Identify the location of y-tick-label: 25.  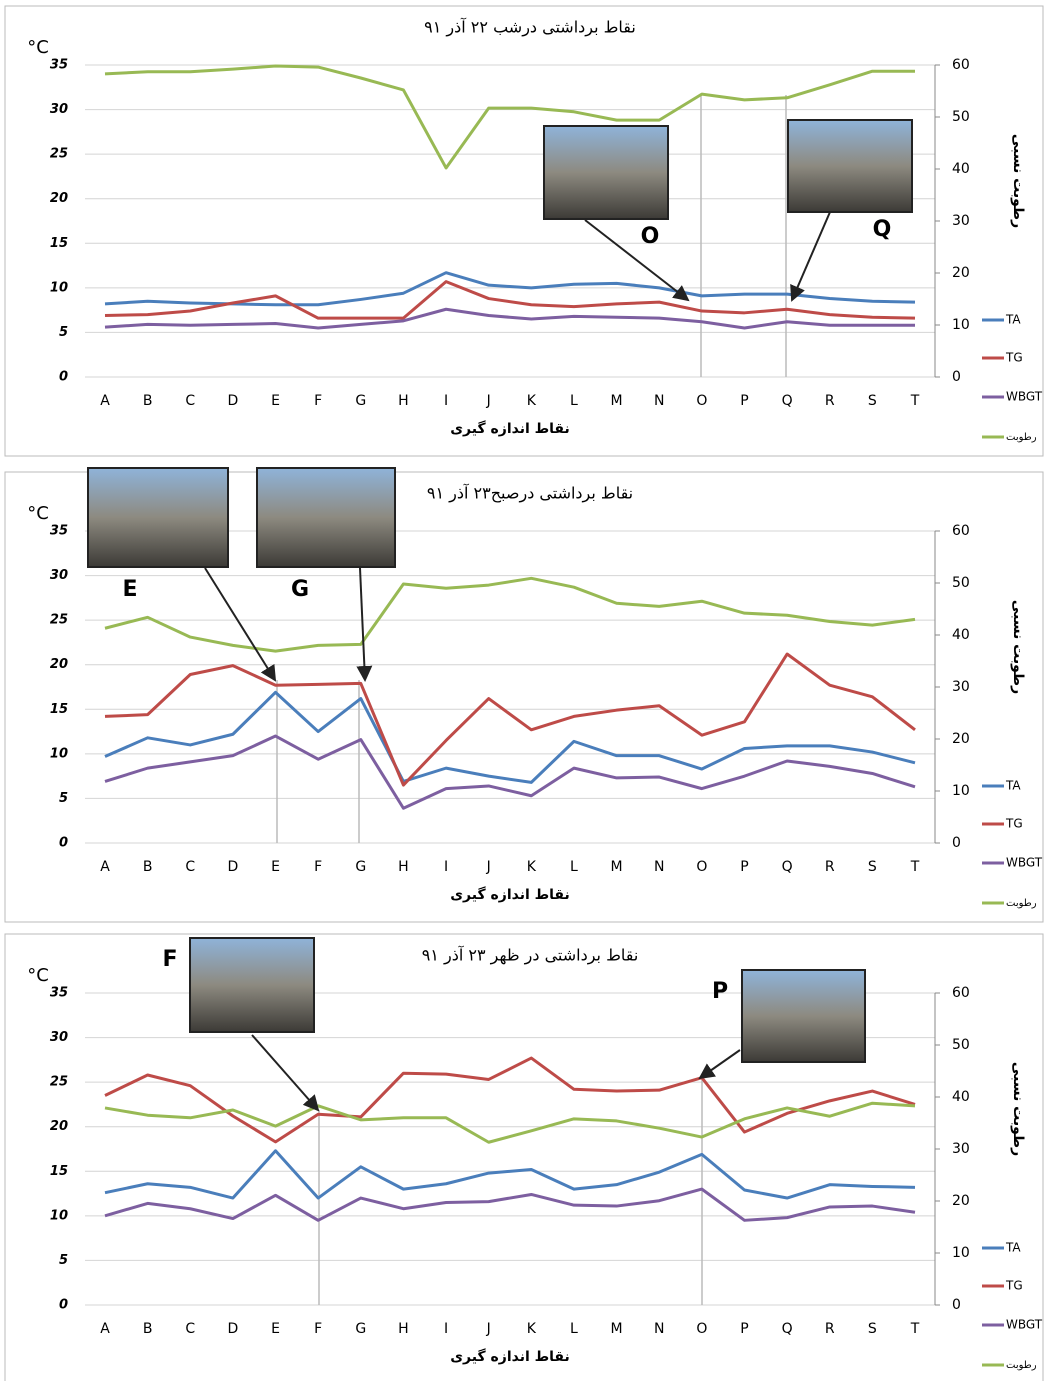
(59, 154).